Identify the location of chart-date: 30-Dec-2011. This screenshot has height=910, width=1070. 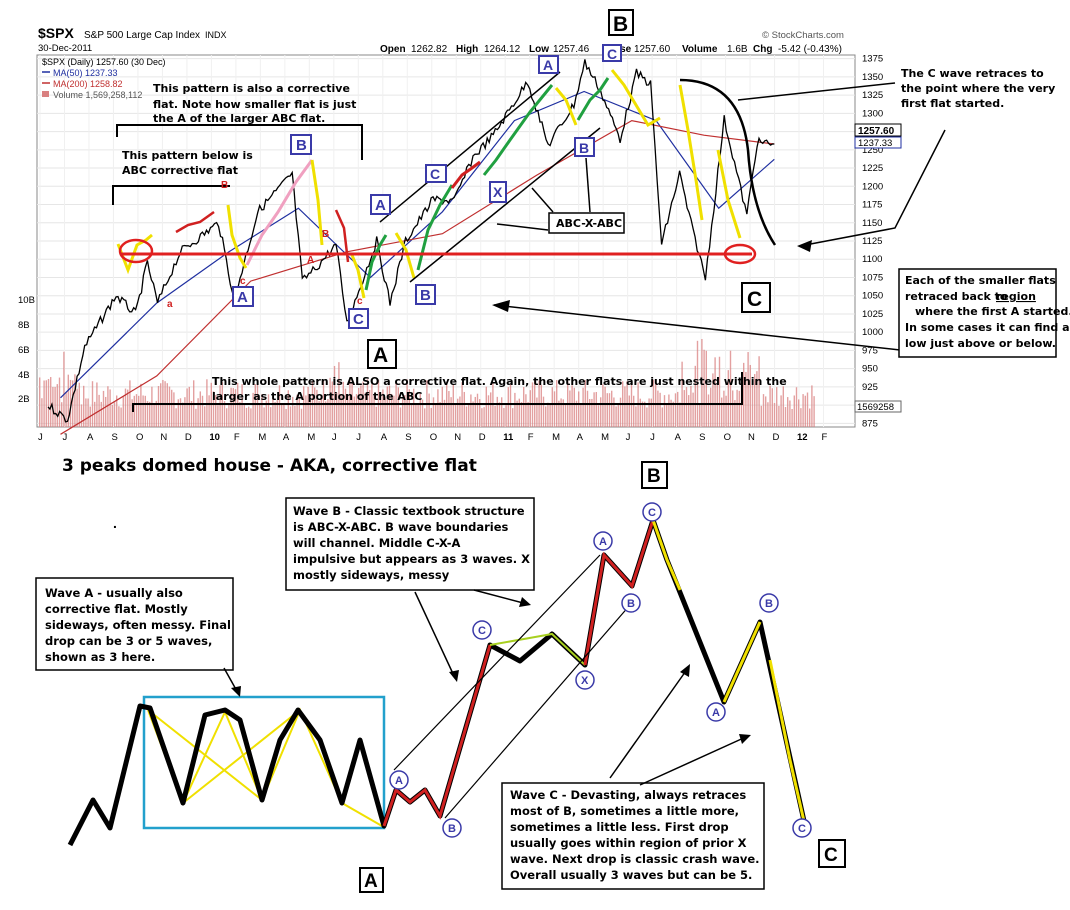
(65, 48).